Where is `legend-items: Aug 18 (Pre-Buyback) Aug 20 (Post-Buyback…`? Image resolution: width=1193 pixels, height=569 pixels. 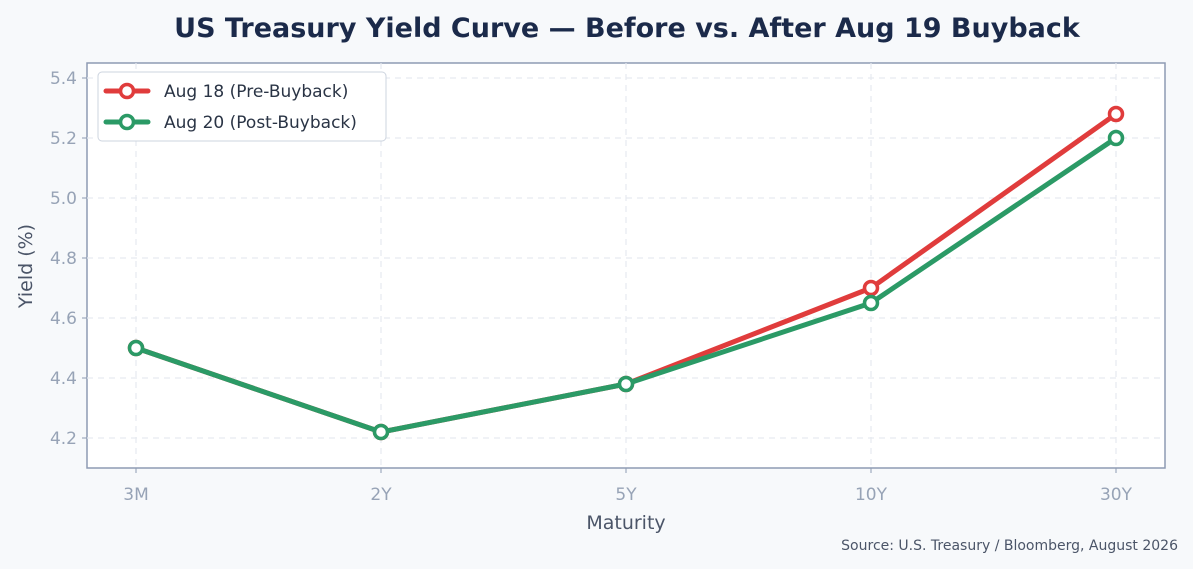
legend-items: Aug 18 (Pre-Buyback) Aug 20 (Post-Buyback… is located at coordinates (230, 107).